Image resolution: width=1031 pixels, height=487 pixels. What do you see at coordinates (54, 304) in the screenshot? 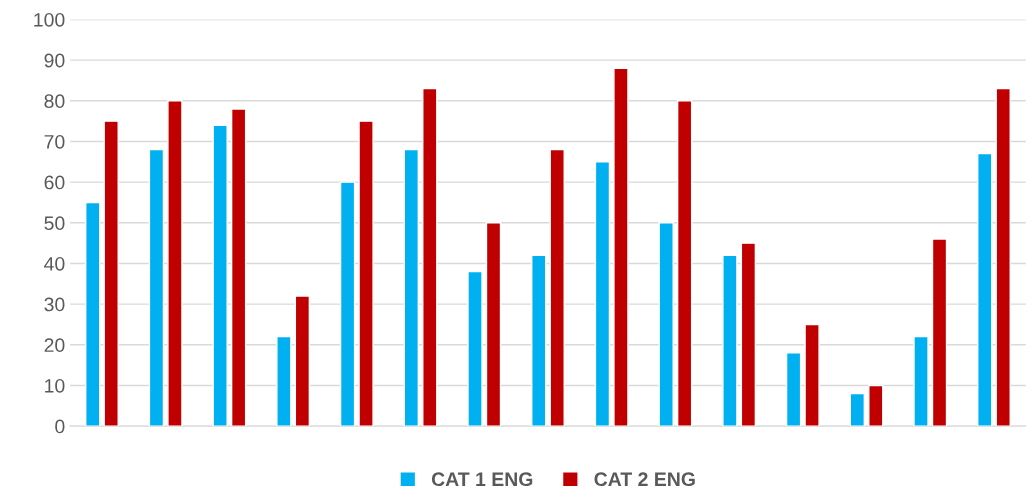
I see `y-tick-label: 30` at bounding box center [54, 304].